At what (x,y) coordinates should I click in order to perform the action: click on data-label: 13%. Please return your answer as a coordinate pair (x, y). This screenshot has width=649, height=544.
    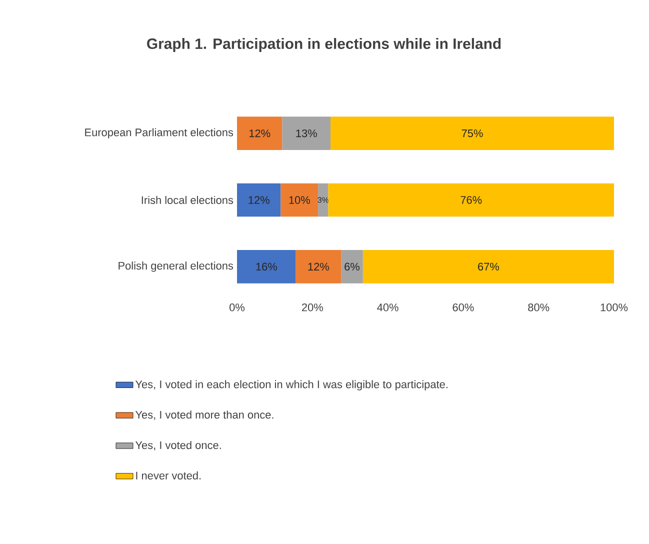
    Looking at the image, I should click on (306, 133).